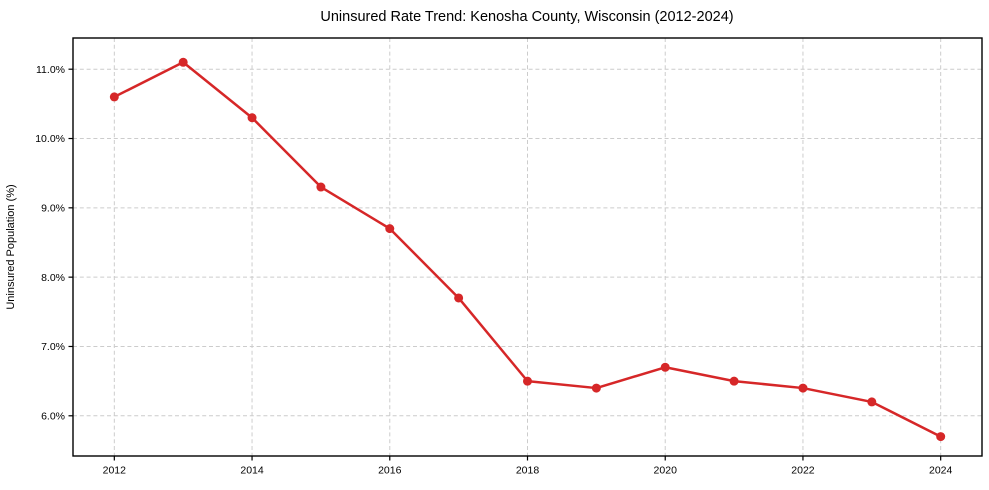 The width and height of the screenshot is (989, 490). What do you see at coordinates (53, 208) in the screenshot?
I see `y-tick-label: 9.0%` at bounding box center [53, 208].